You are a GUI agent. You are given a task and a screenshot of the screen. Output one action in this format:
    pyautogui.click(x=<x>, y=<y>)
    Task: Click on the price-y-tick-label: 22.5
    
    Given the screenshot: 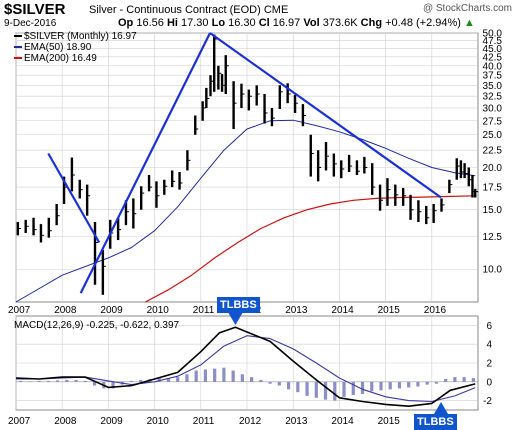 What is the action you would take?
    pyautogui.click(x=493, y=151)
    